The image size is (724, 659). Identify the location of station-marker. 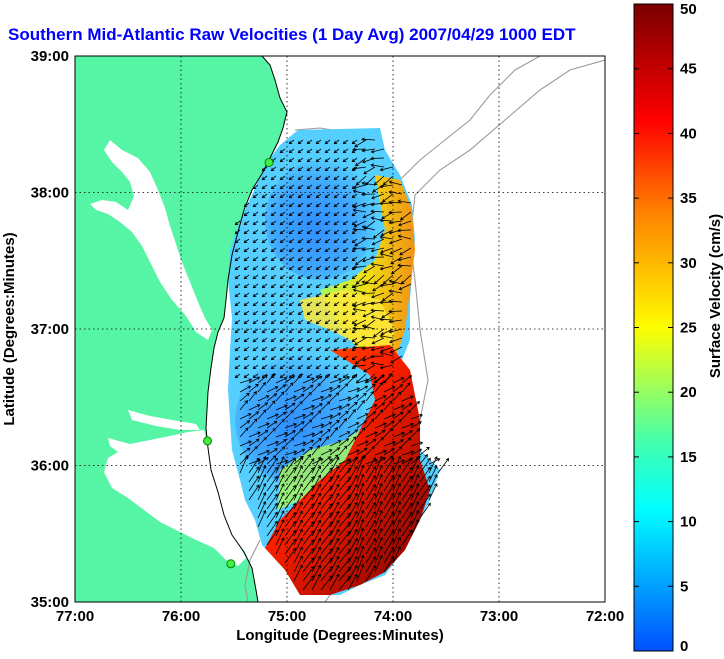
(269, 162).